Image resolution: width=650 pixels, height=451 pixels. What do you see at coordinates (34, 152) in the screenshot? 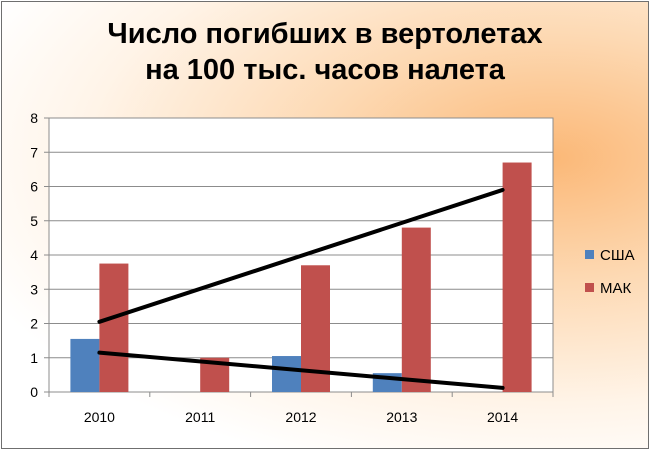
I see `y-tick-label: 7` at bounding box center [34, 152].